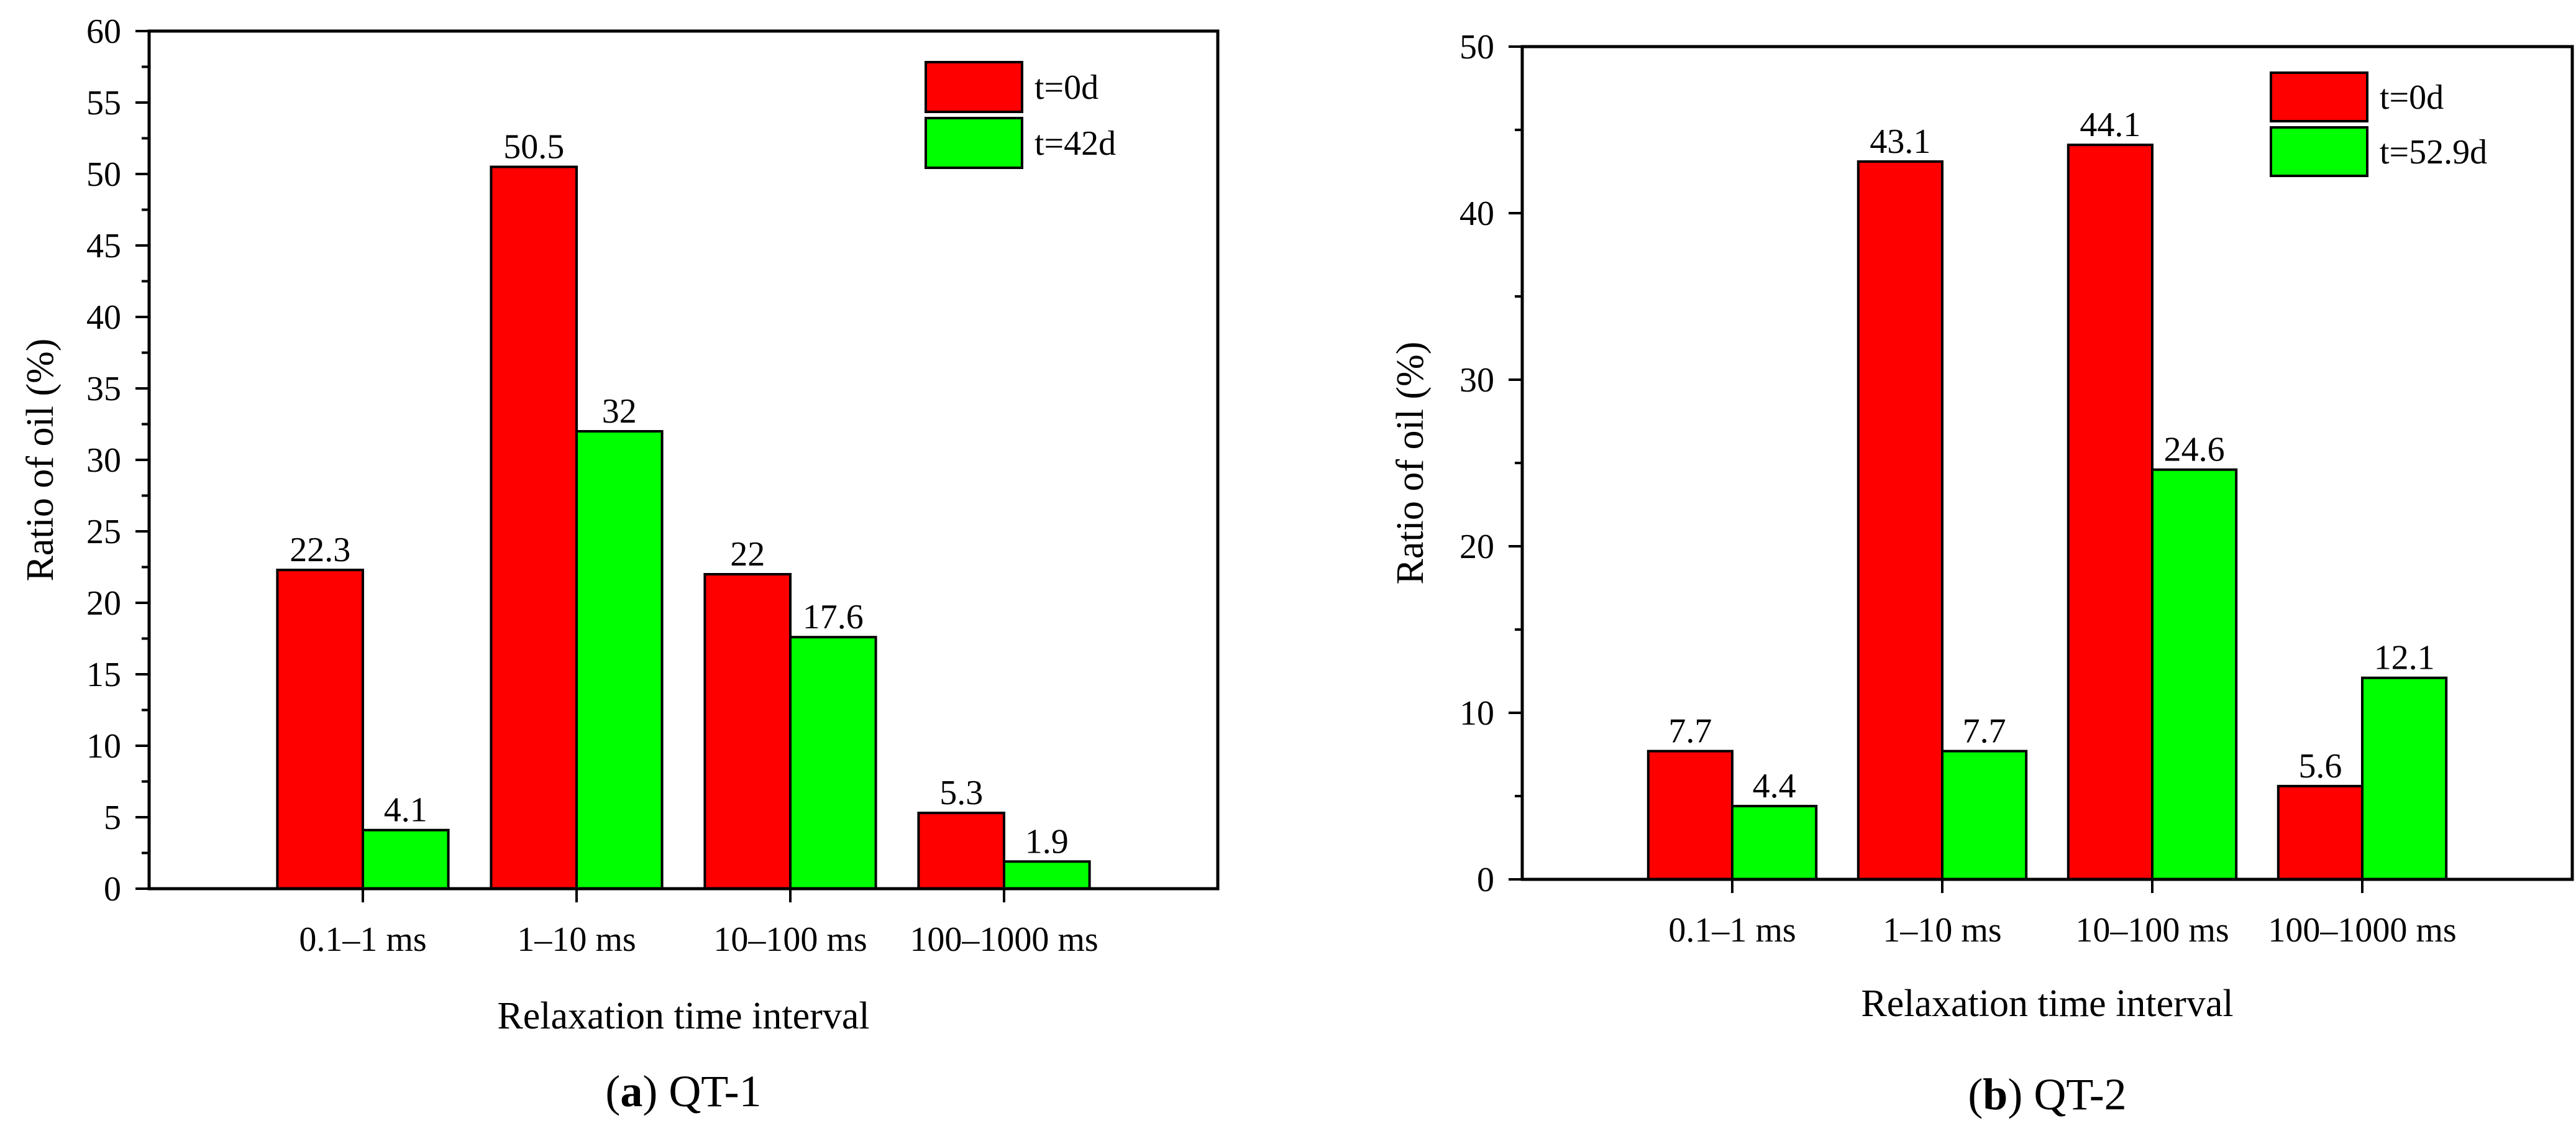 The width and height of the screenshot is (2576, 1141). What do you see at coordinates (2020, 1094) in the screenshot?
I see `caption-close-b: )` at bounding box center [2020, 1094].